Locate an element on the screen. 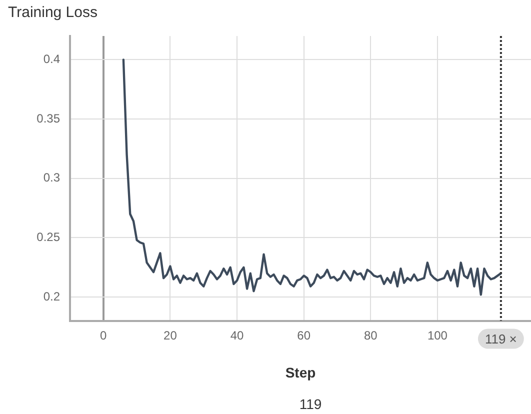 This screenshot has height=414, width=531. y-tick-label: 0.3 is located at coordinates (51, 177).